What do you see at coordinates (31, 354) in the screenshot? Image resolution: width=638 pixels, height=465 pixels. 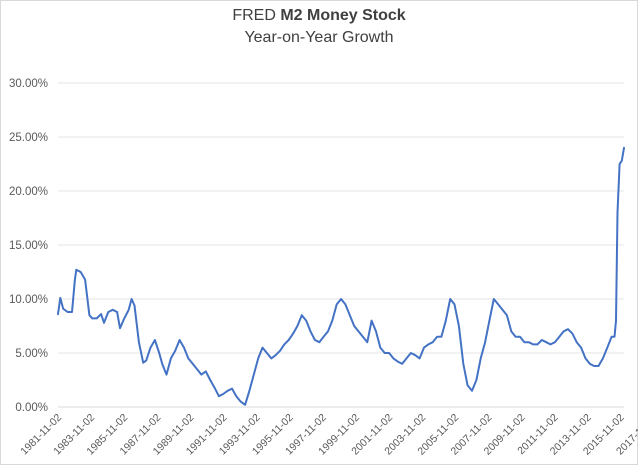 I see `y-tick-label: 5.00%` at bounding box center [31, 354].